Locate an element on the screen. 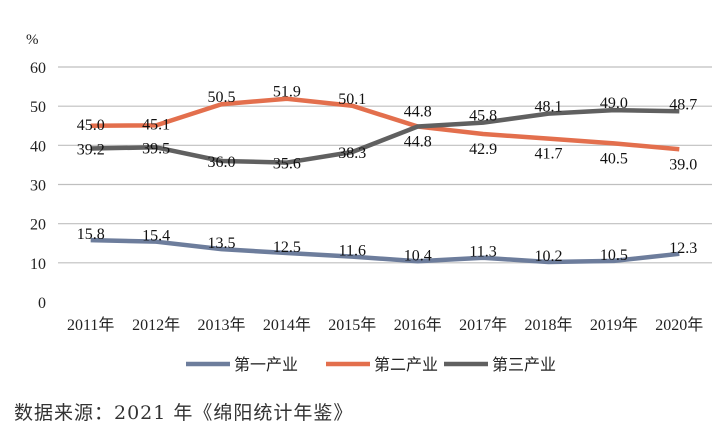  data-label: 42.9 is located at coordinates (483, 149).